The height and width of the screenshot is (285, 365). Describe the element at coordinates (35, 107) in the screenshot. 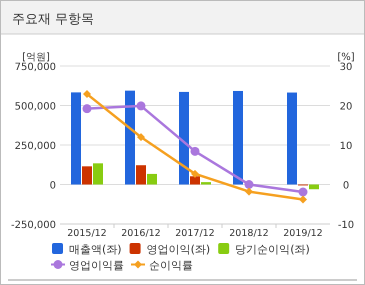

I see `y-tick-label: 500,000` at that location.